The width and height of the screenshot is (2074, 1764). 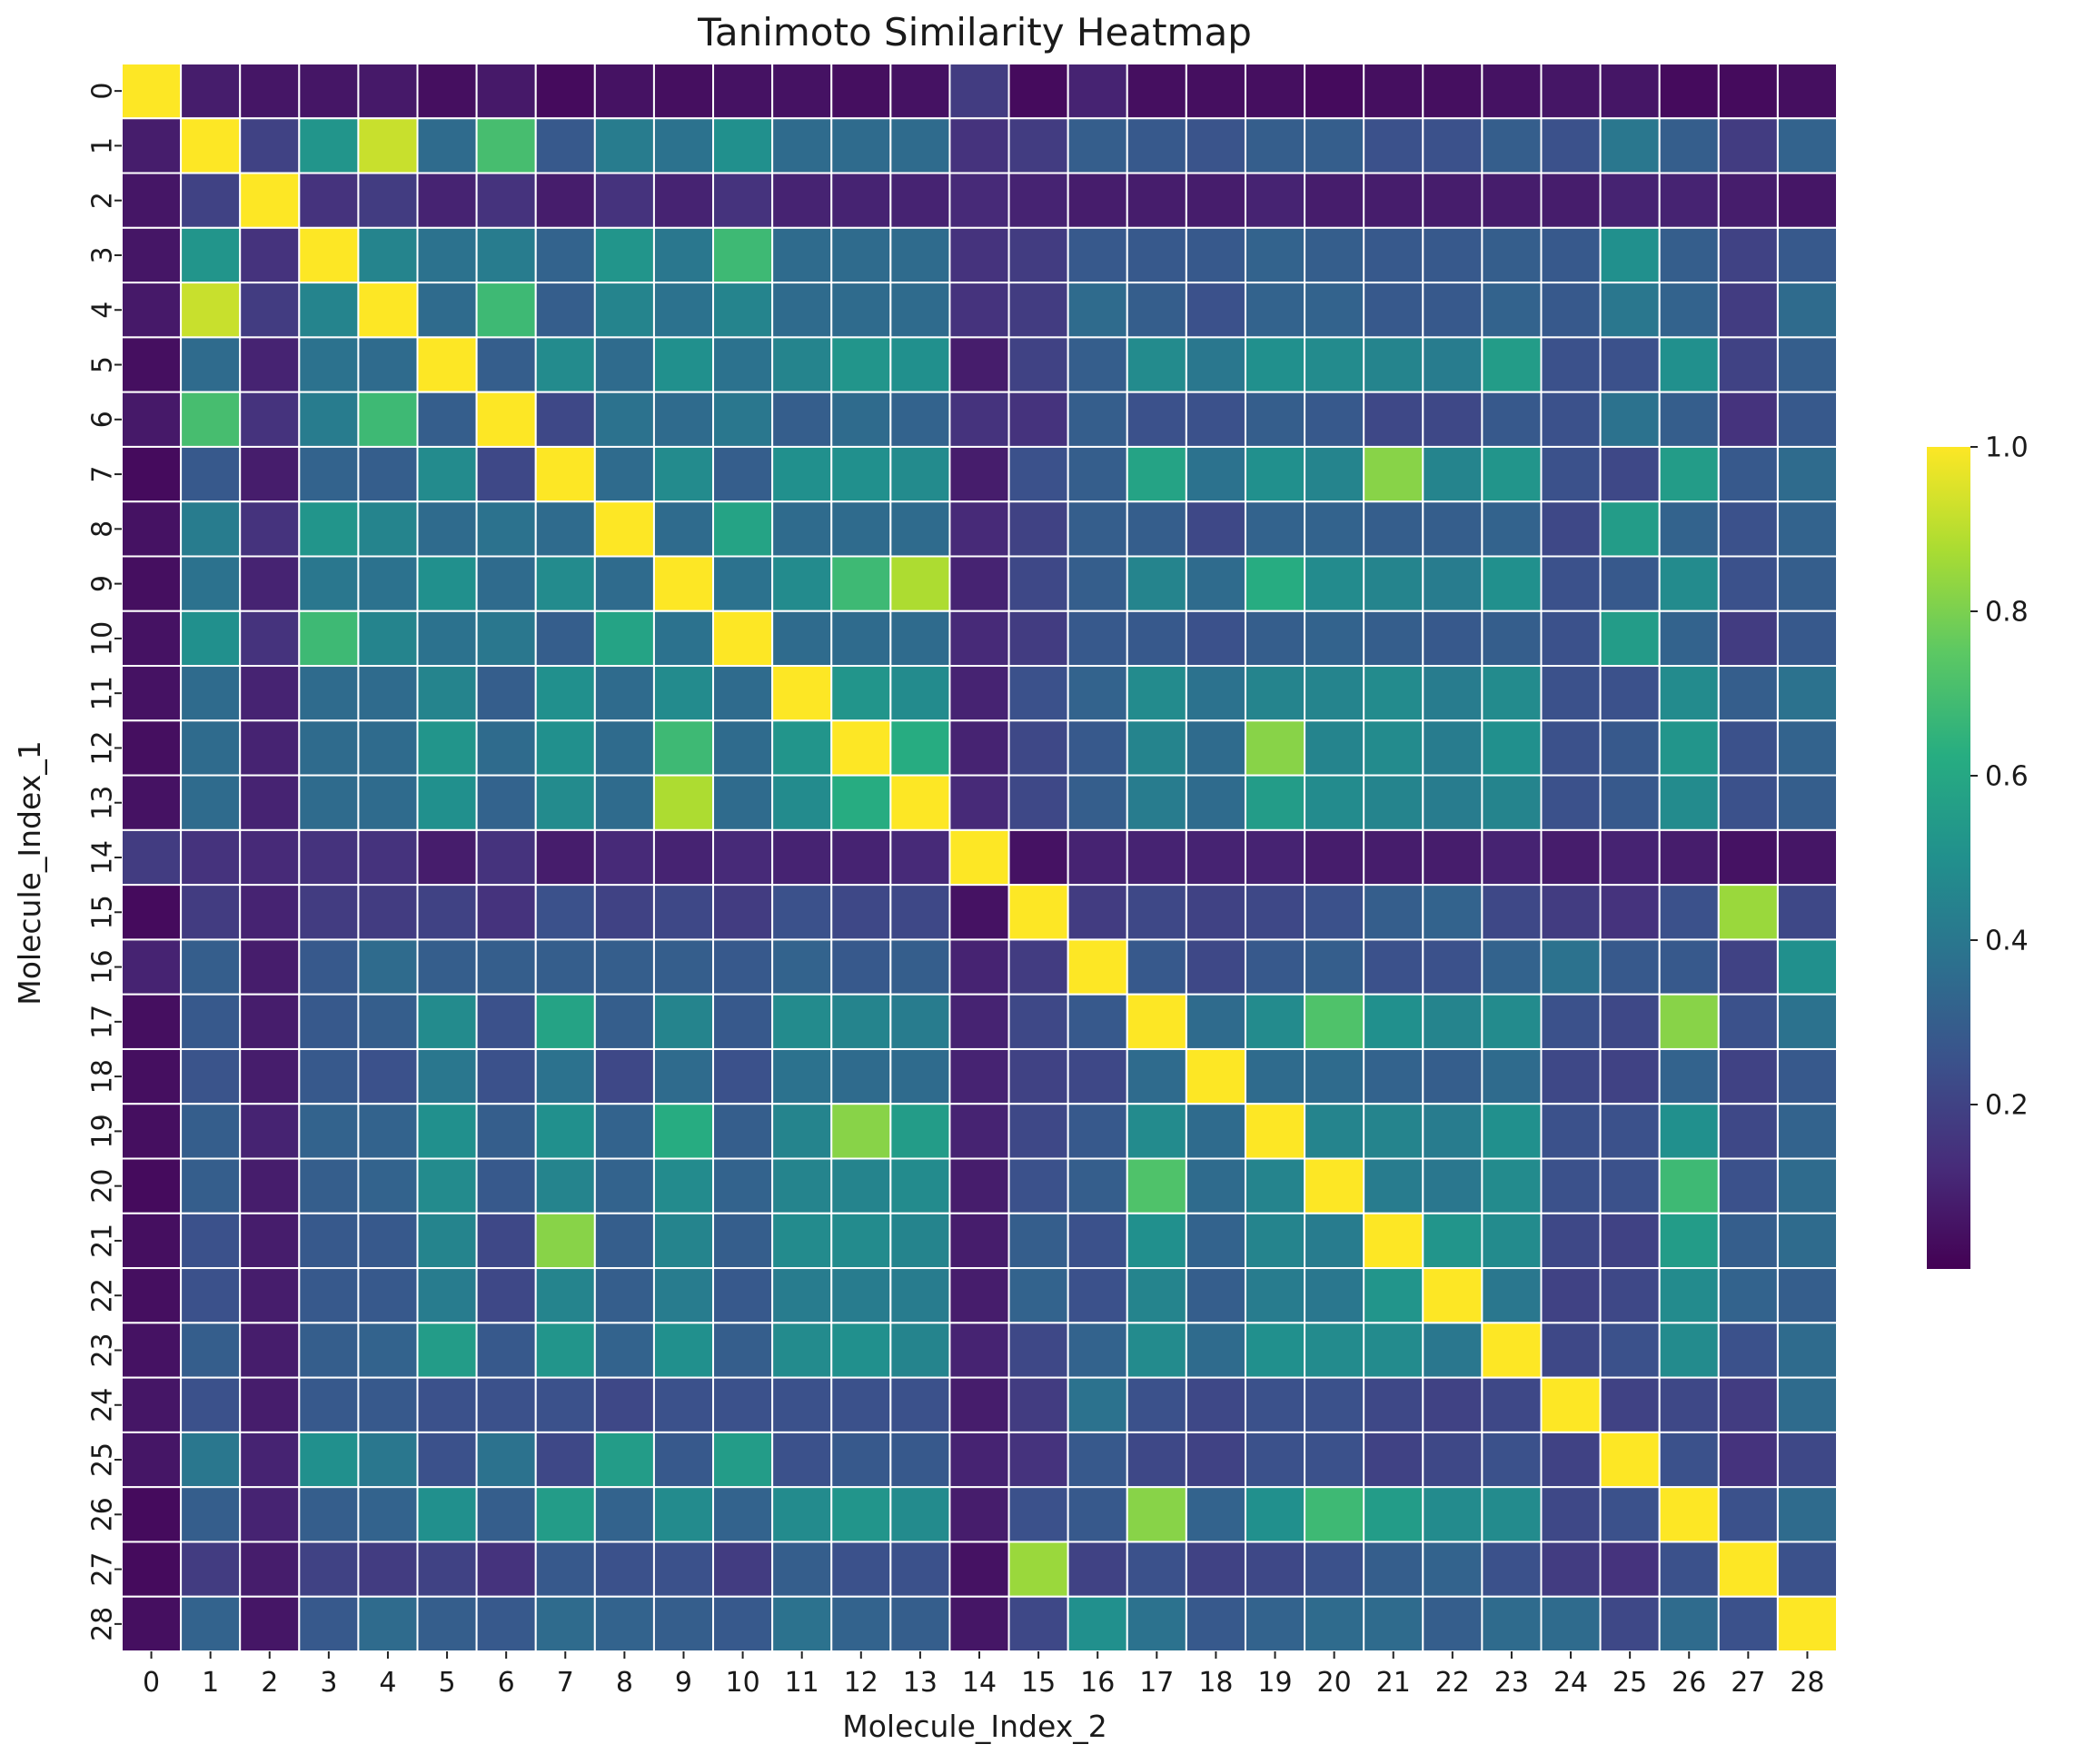 What do you see at coordinates (103, 1624) in the screenshot?
I see `y-tick-label: 28` at bounding box center [103, 1624].